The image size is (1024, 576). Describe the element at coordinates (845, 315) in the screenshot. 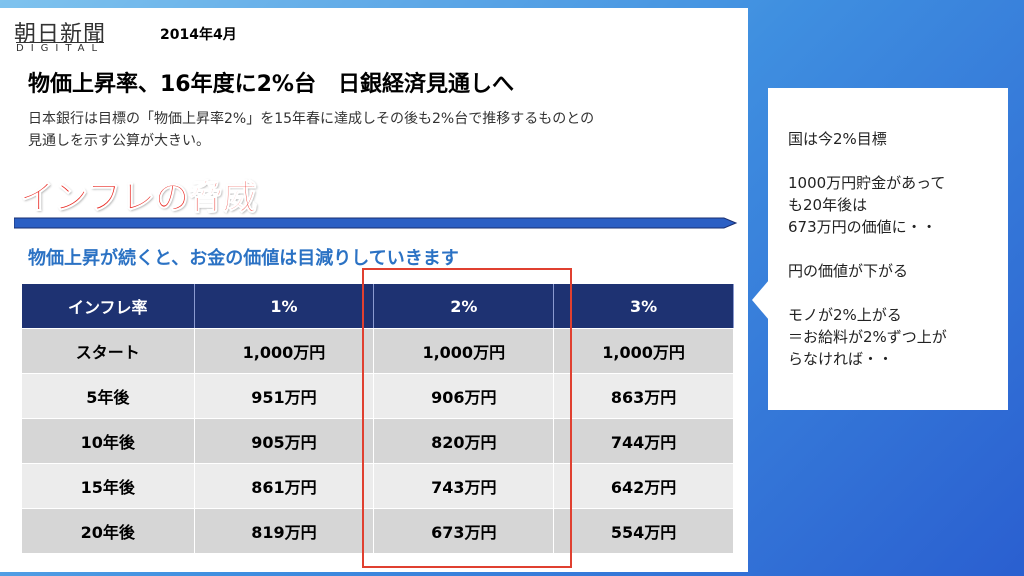

I see `note-line: モノが2%上がる` at that location.